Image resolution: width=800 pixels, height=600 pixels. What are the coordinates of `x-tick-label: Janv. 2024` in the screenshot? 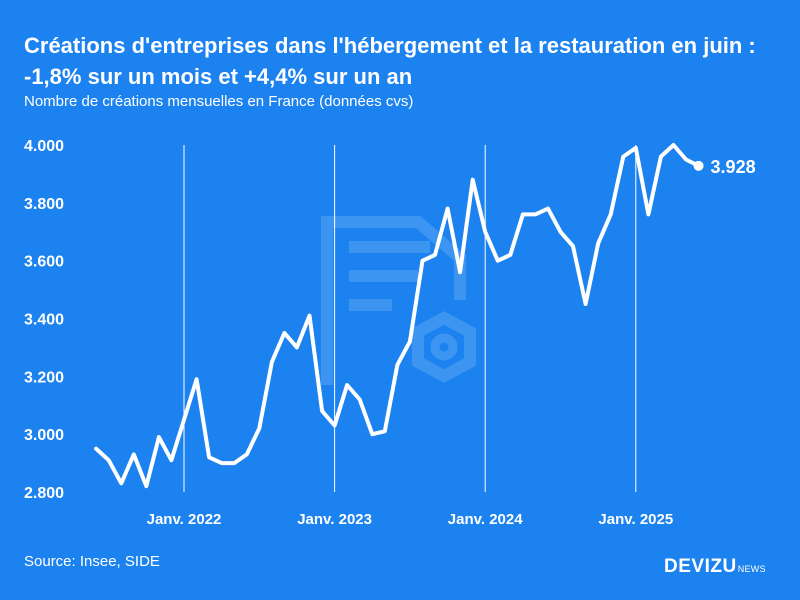 It's located at (485, 519).